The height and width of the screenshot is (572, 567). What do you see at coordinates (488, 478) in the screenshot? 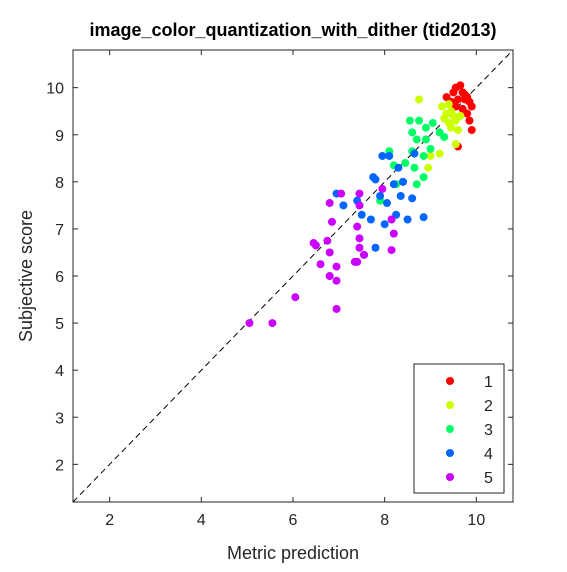
I see `legend-label-5: 5` at bounding box center [488, 478].